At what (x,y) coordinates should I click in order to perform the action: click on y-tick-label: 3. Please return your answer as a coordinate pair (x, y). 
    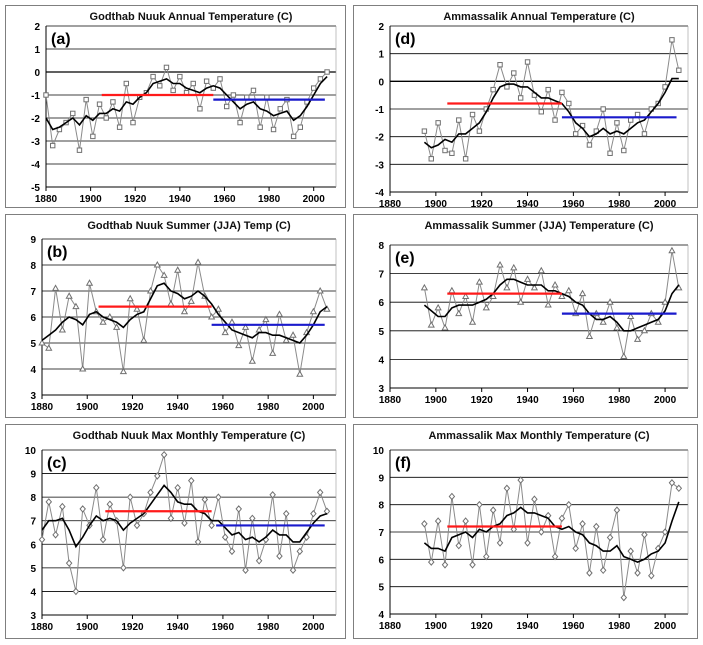
    Looking at the image, I should click on (381, 389).